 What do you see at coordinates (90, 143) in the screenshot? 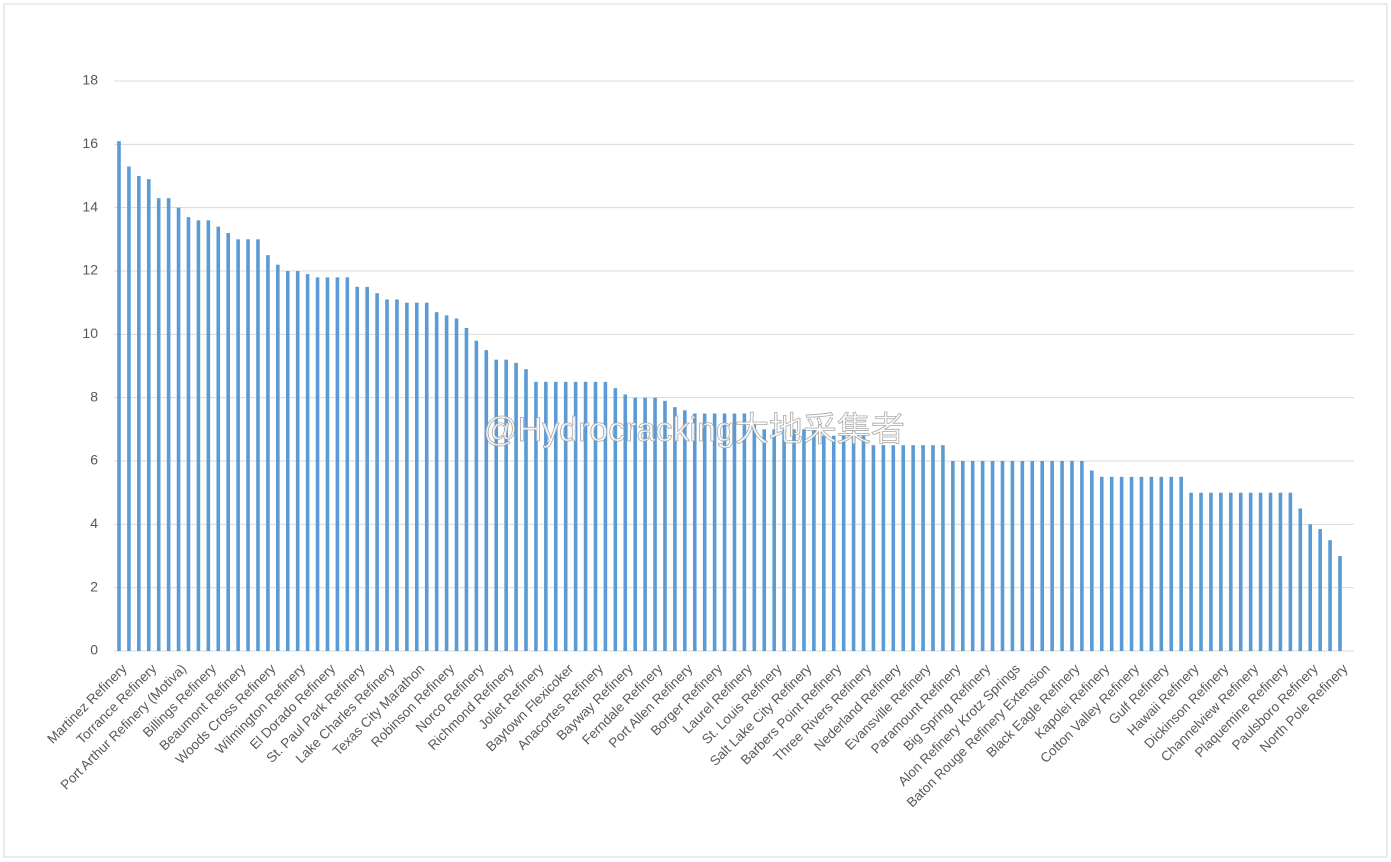
I see `y-tick-label: 16` at bounding box center [90, 143].